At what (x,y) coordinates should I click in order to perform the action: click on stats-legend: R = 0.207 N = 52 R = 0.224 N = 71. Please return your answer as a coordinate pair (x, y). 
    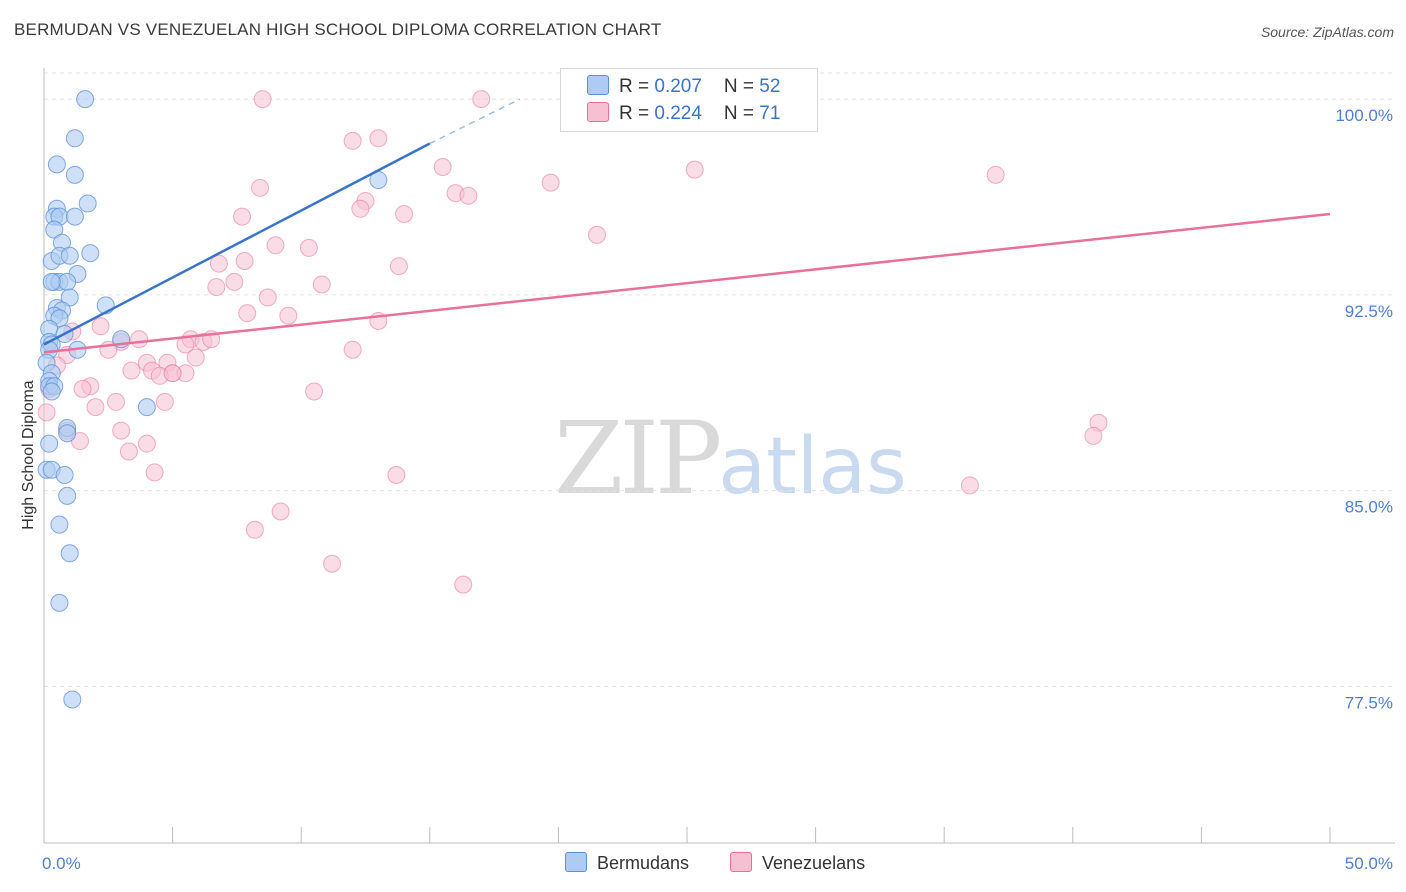
    Looking at the image, I should click on (689, 100).